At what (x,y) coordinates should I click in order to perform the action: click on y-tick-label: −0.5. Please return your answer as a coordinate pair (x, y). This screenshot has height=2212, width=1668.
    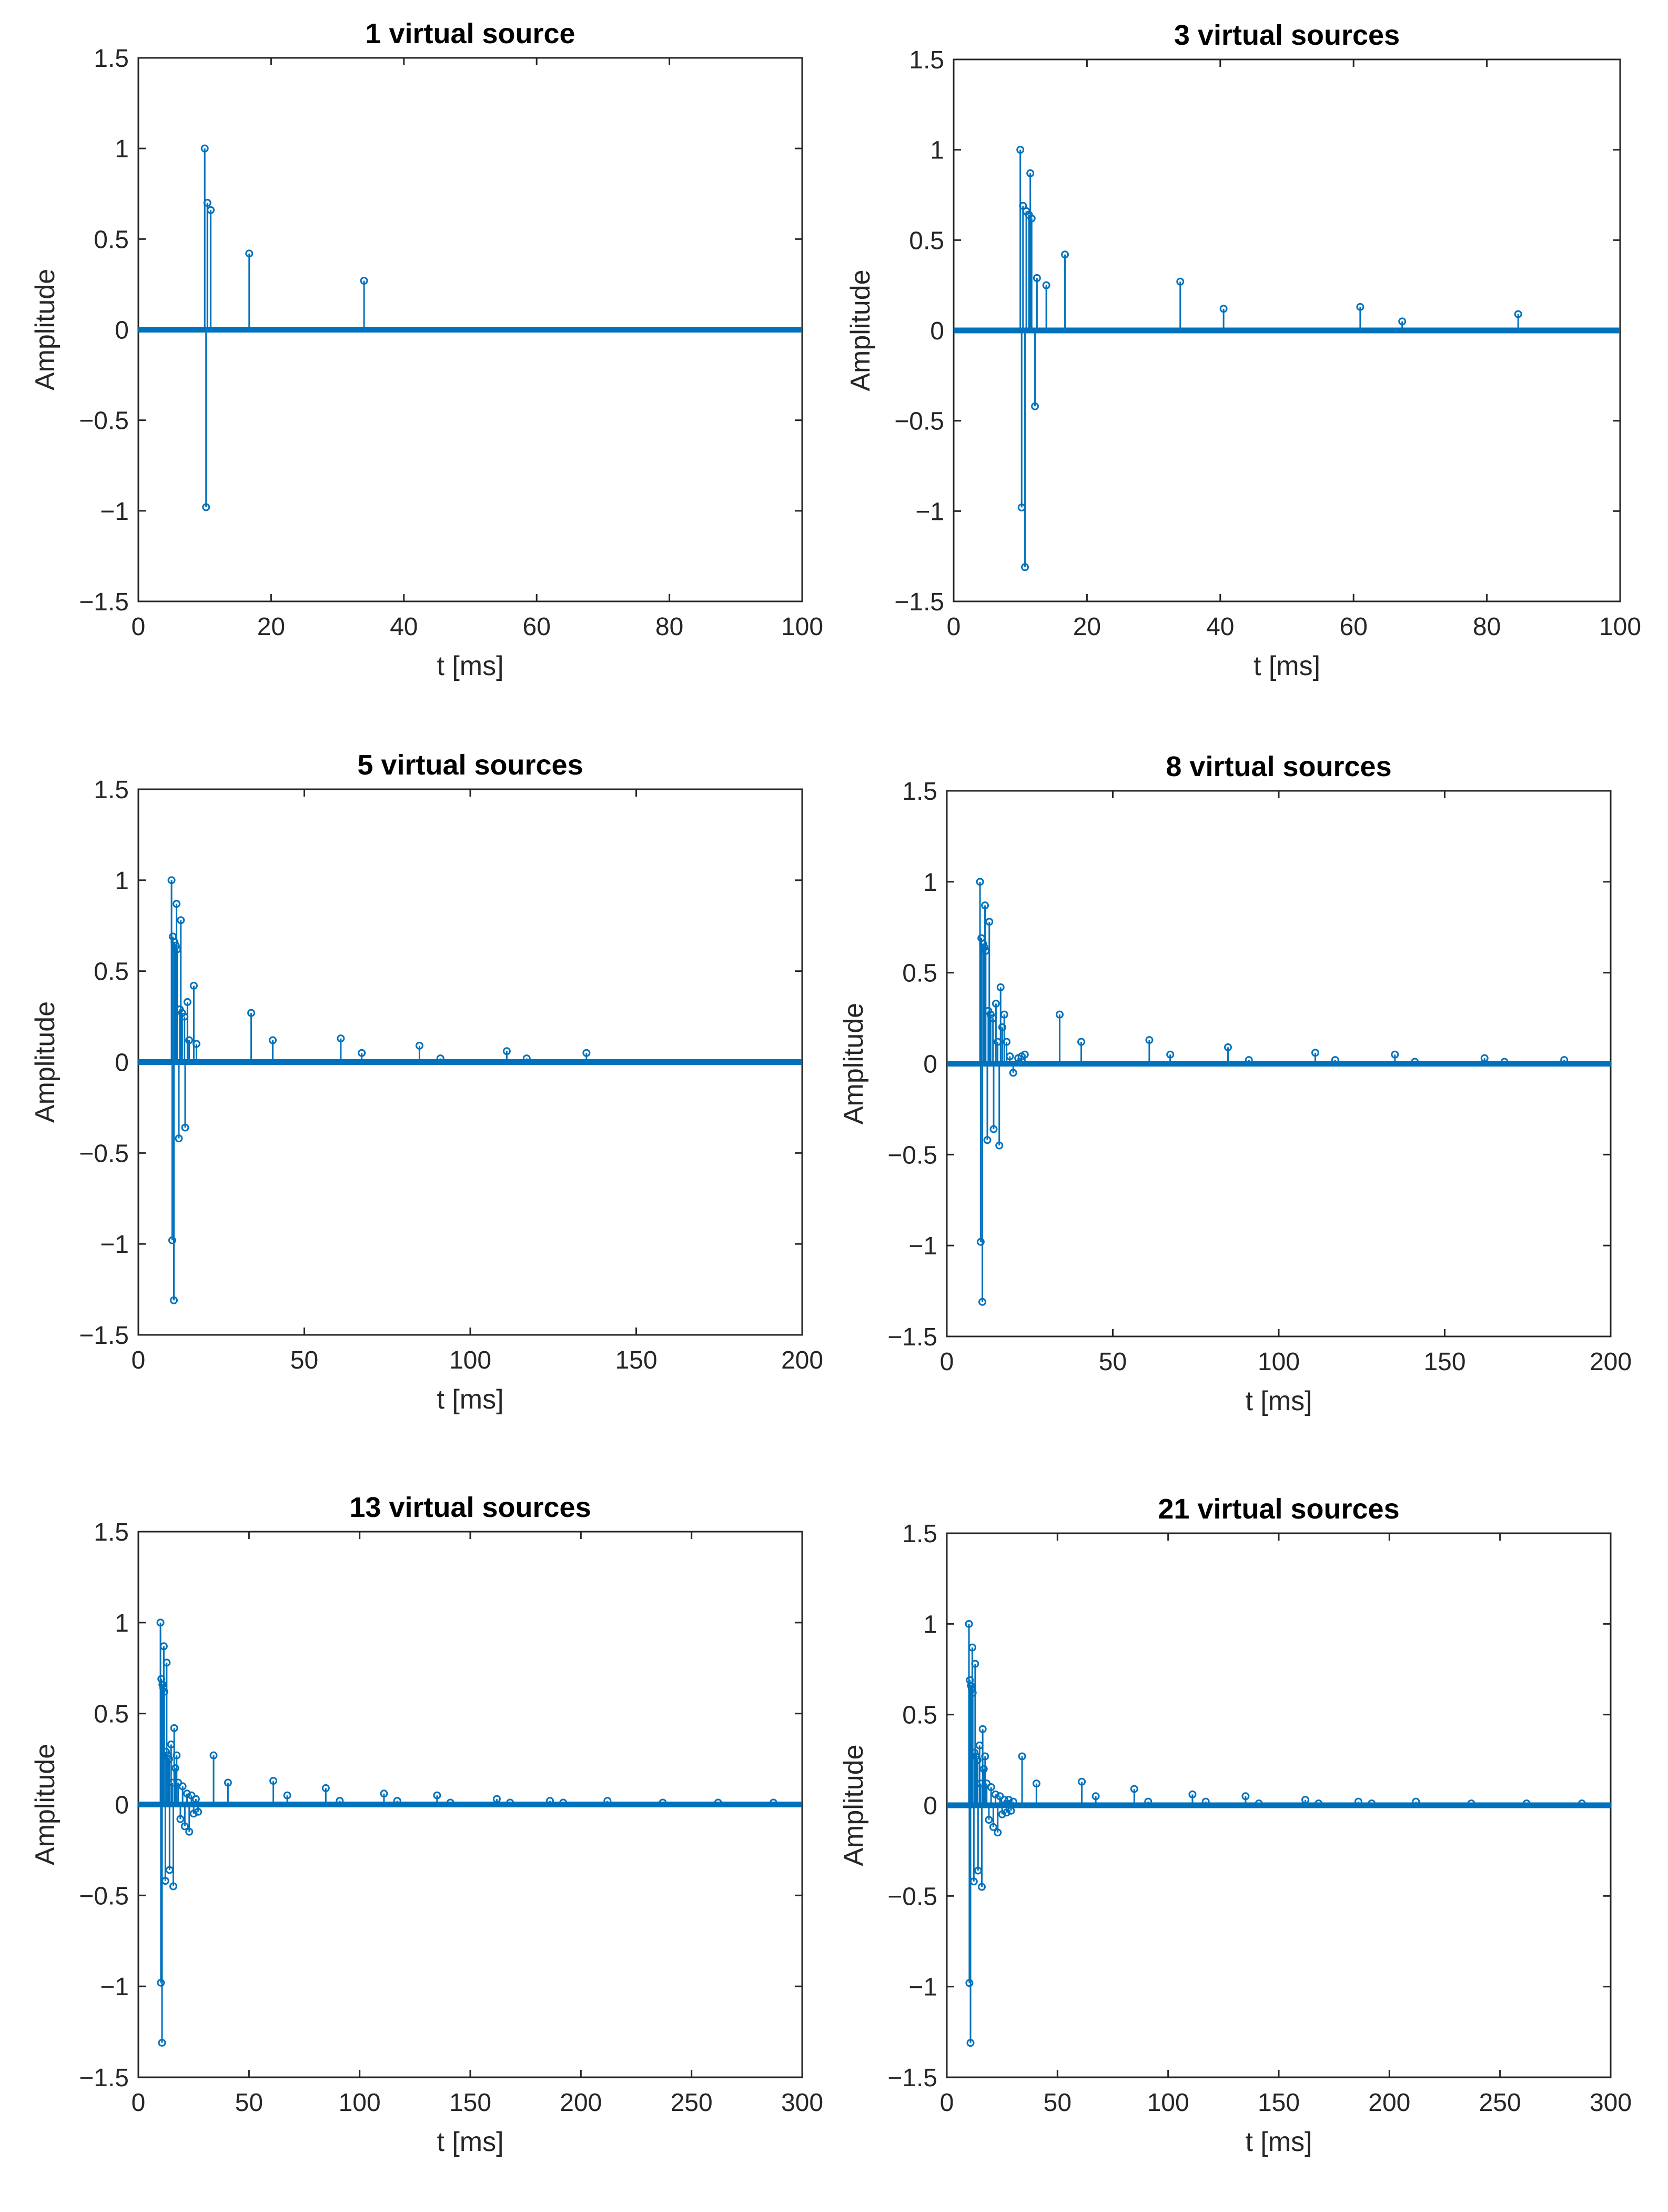
    Looking at the image, I should click on (104, 1154).